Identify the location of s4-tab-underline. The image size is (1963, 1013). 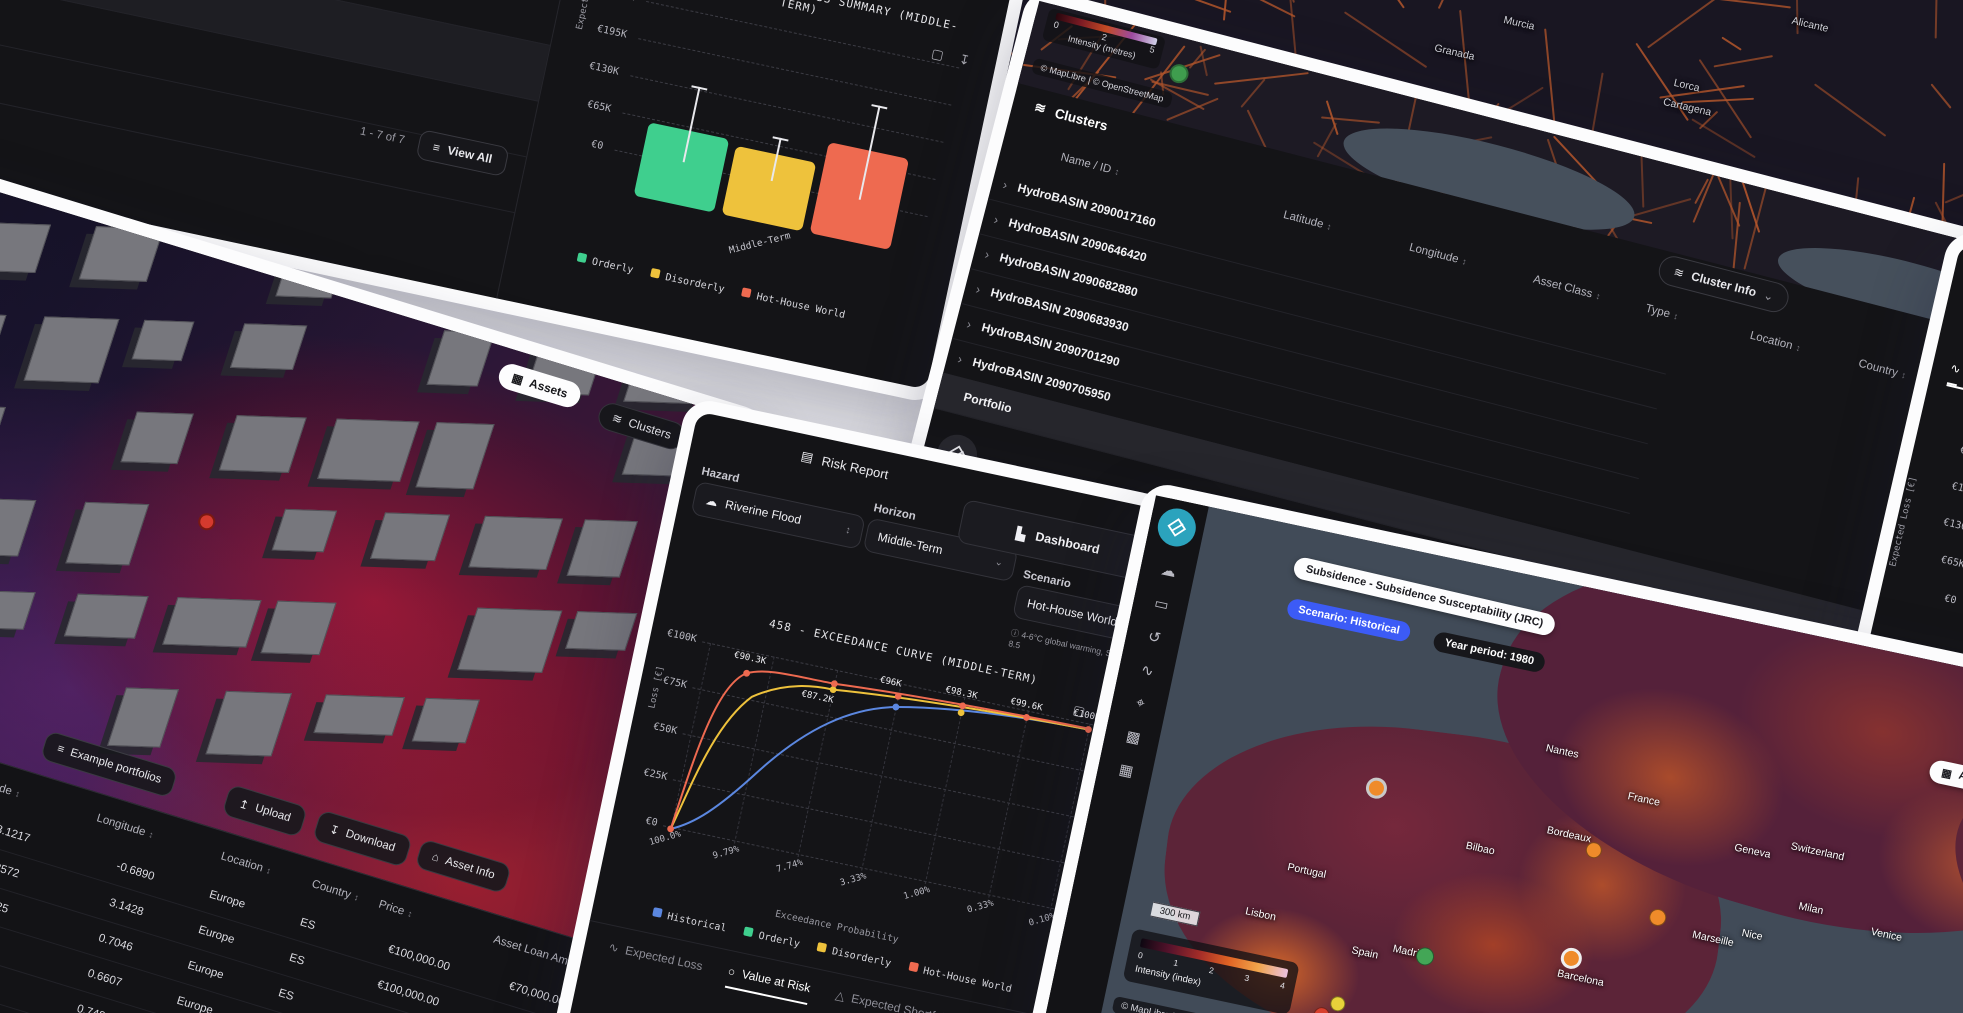
(1954, 390).